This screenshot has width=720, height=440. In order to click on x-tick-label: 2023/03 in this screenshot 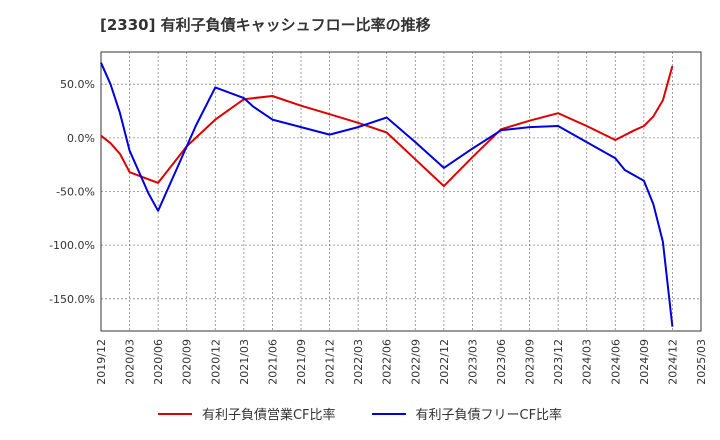, I will do `click(472, 362)`.